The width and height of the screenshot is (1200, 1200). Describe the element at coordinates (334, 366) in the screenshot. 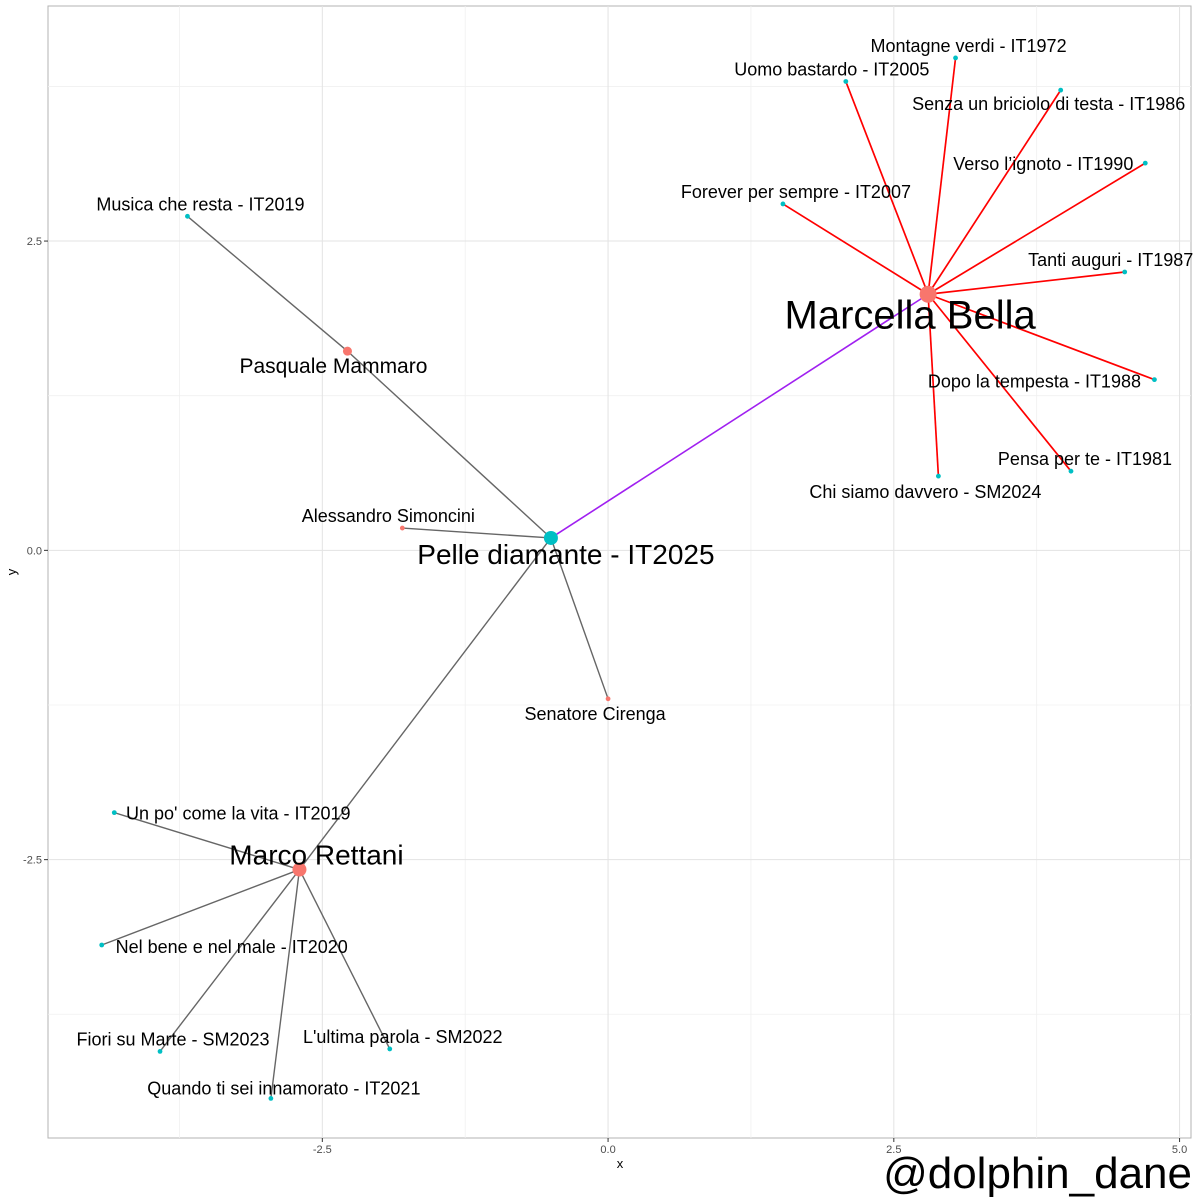

I see `label-mammaro: Pasquale Mammaro` at that location.